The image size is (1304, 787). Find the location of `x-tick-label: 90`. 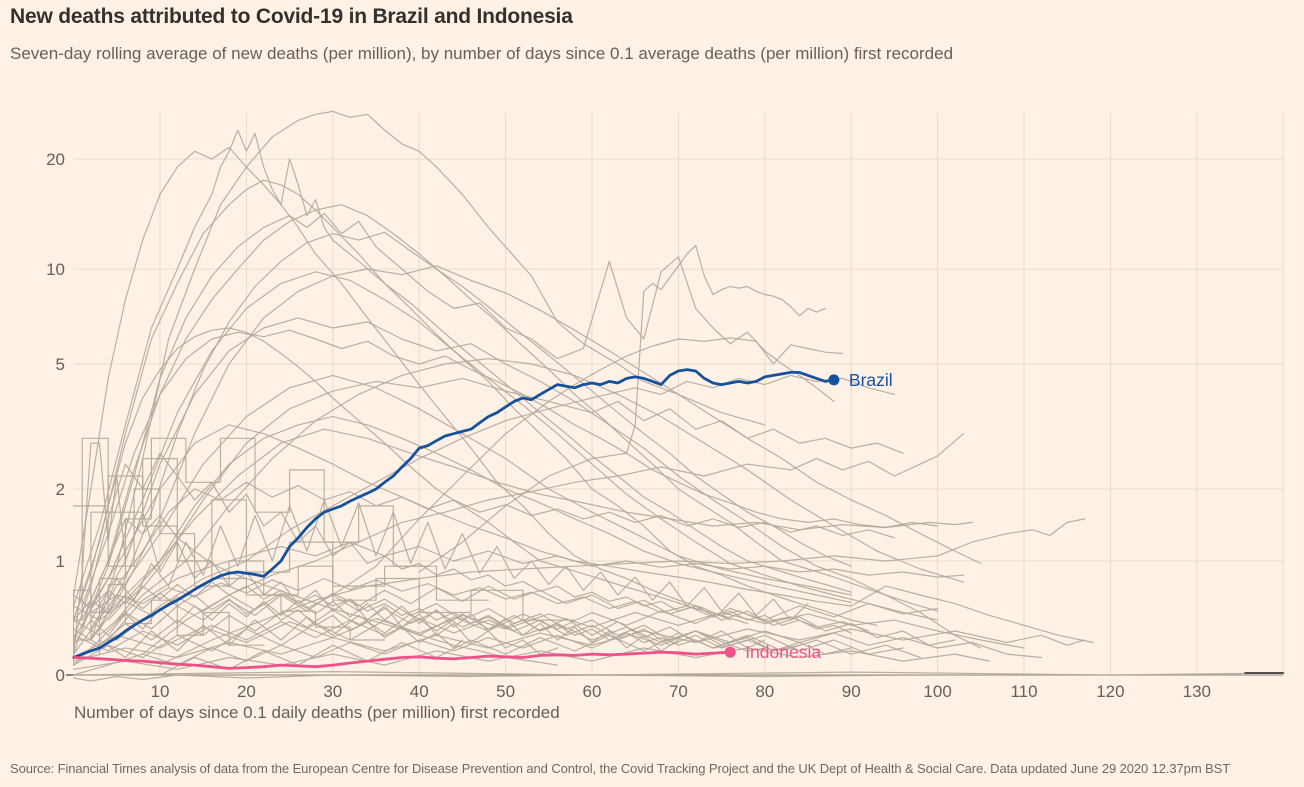

x-tick-label: 90 is located at coordinates (851, 691).